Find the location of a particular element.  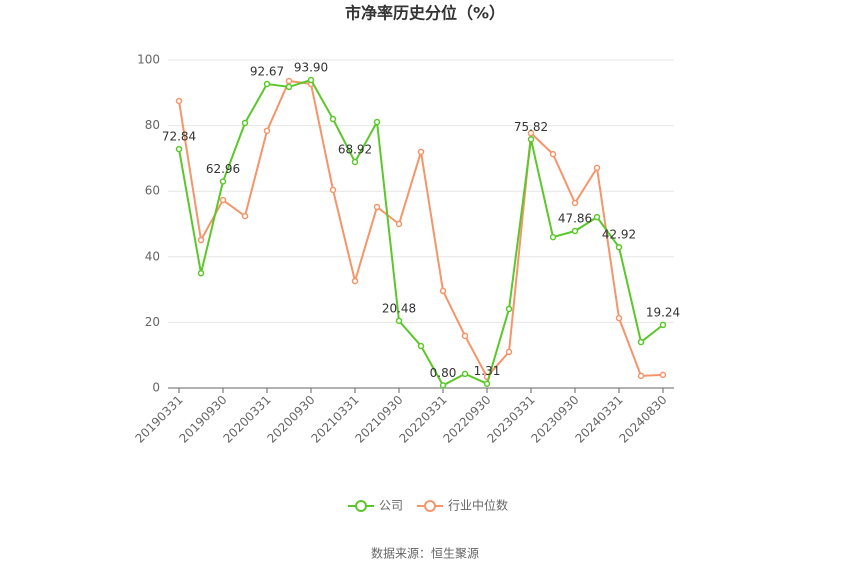

legend-label: 行业中位数 is located at coordinates (478, 505).